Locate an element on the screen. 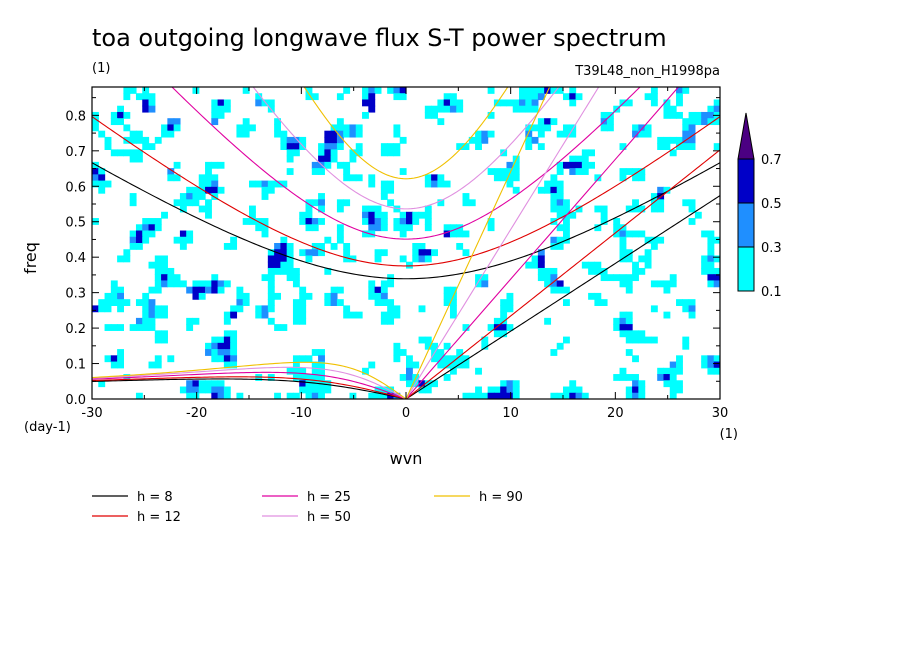  colorbar-label: 0.5 is located at coordinates (771, 204).